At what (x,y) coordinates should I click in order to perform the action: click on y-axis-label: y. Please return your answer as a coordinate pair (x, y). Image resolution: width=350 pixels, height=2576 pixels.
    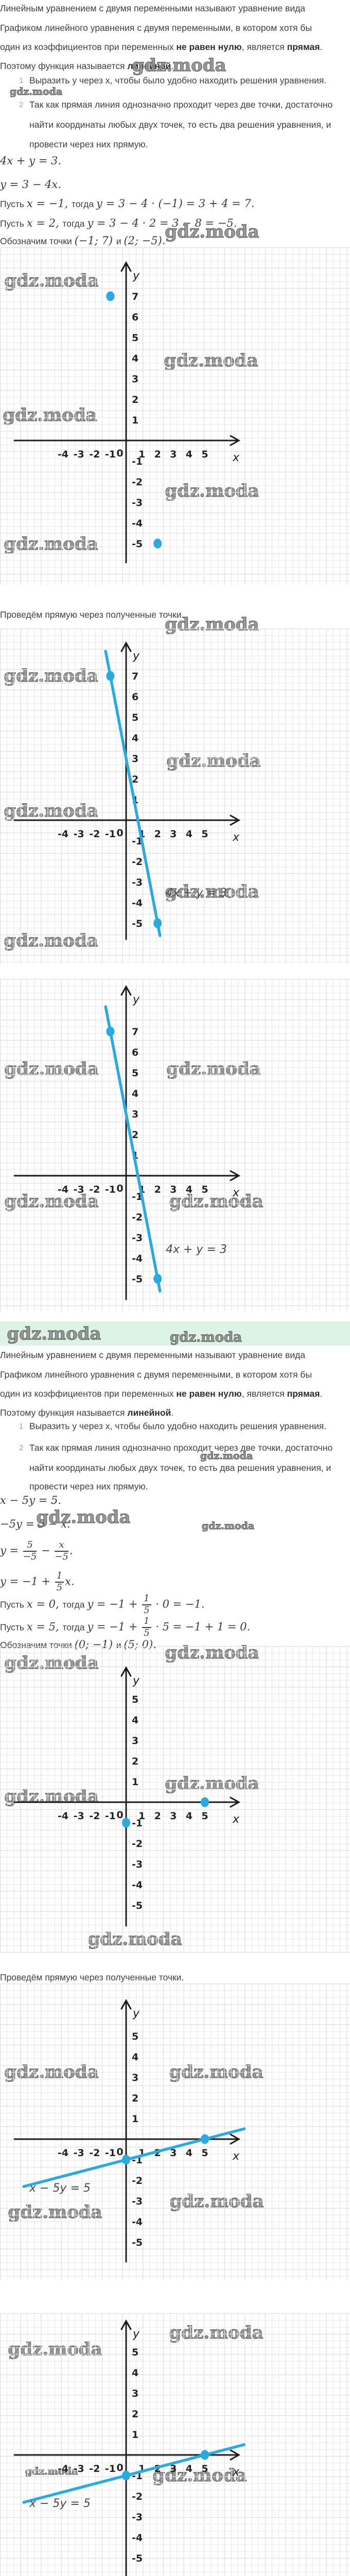
    Looking at the image, I should click on (136, 2334).